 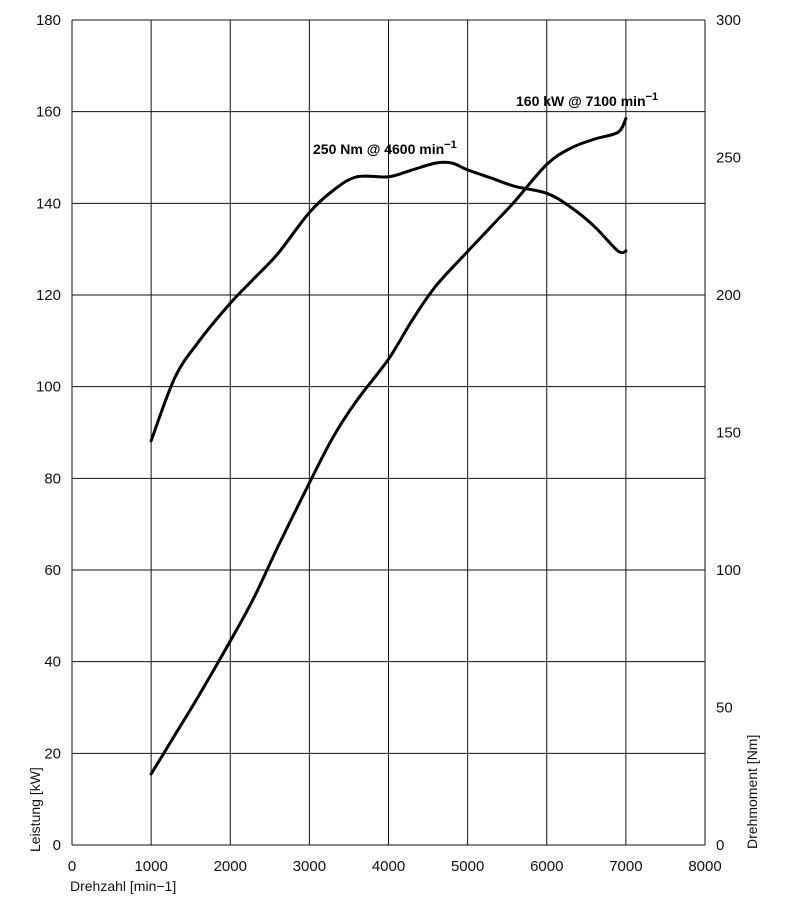 I want to click on x-tick-label: 2000, so click(x=230, y=866).